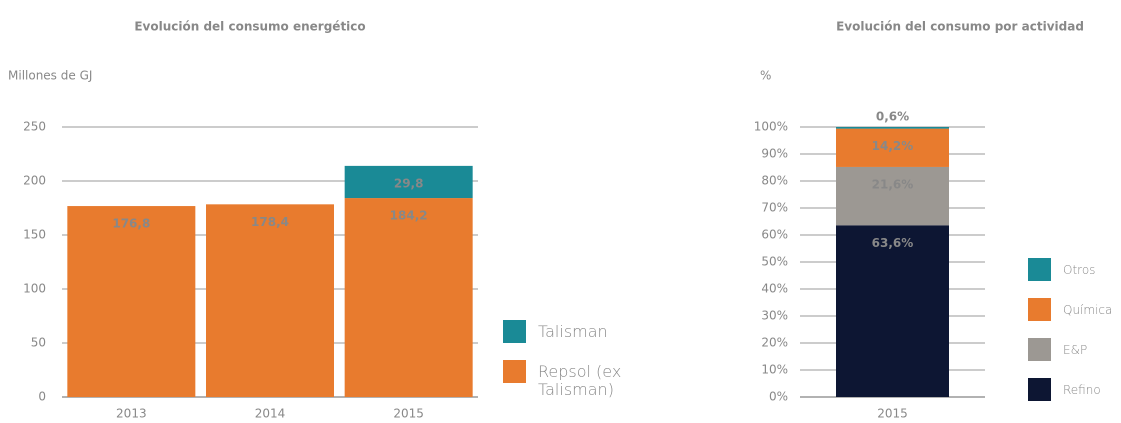  I want to click on y-tick-label: 20%, so click(774, 343).